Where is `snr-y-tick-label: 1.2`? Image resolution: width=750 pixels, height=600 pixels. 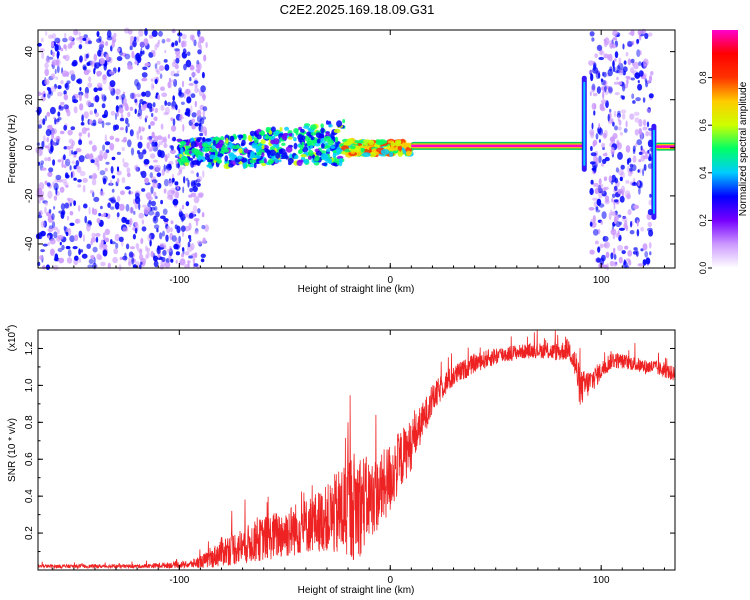 snr-y-tick-label: 1.2 is located at coordinates (29, 348).